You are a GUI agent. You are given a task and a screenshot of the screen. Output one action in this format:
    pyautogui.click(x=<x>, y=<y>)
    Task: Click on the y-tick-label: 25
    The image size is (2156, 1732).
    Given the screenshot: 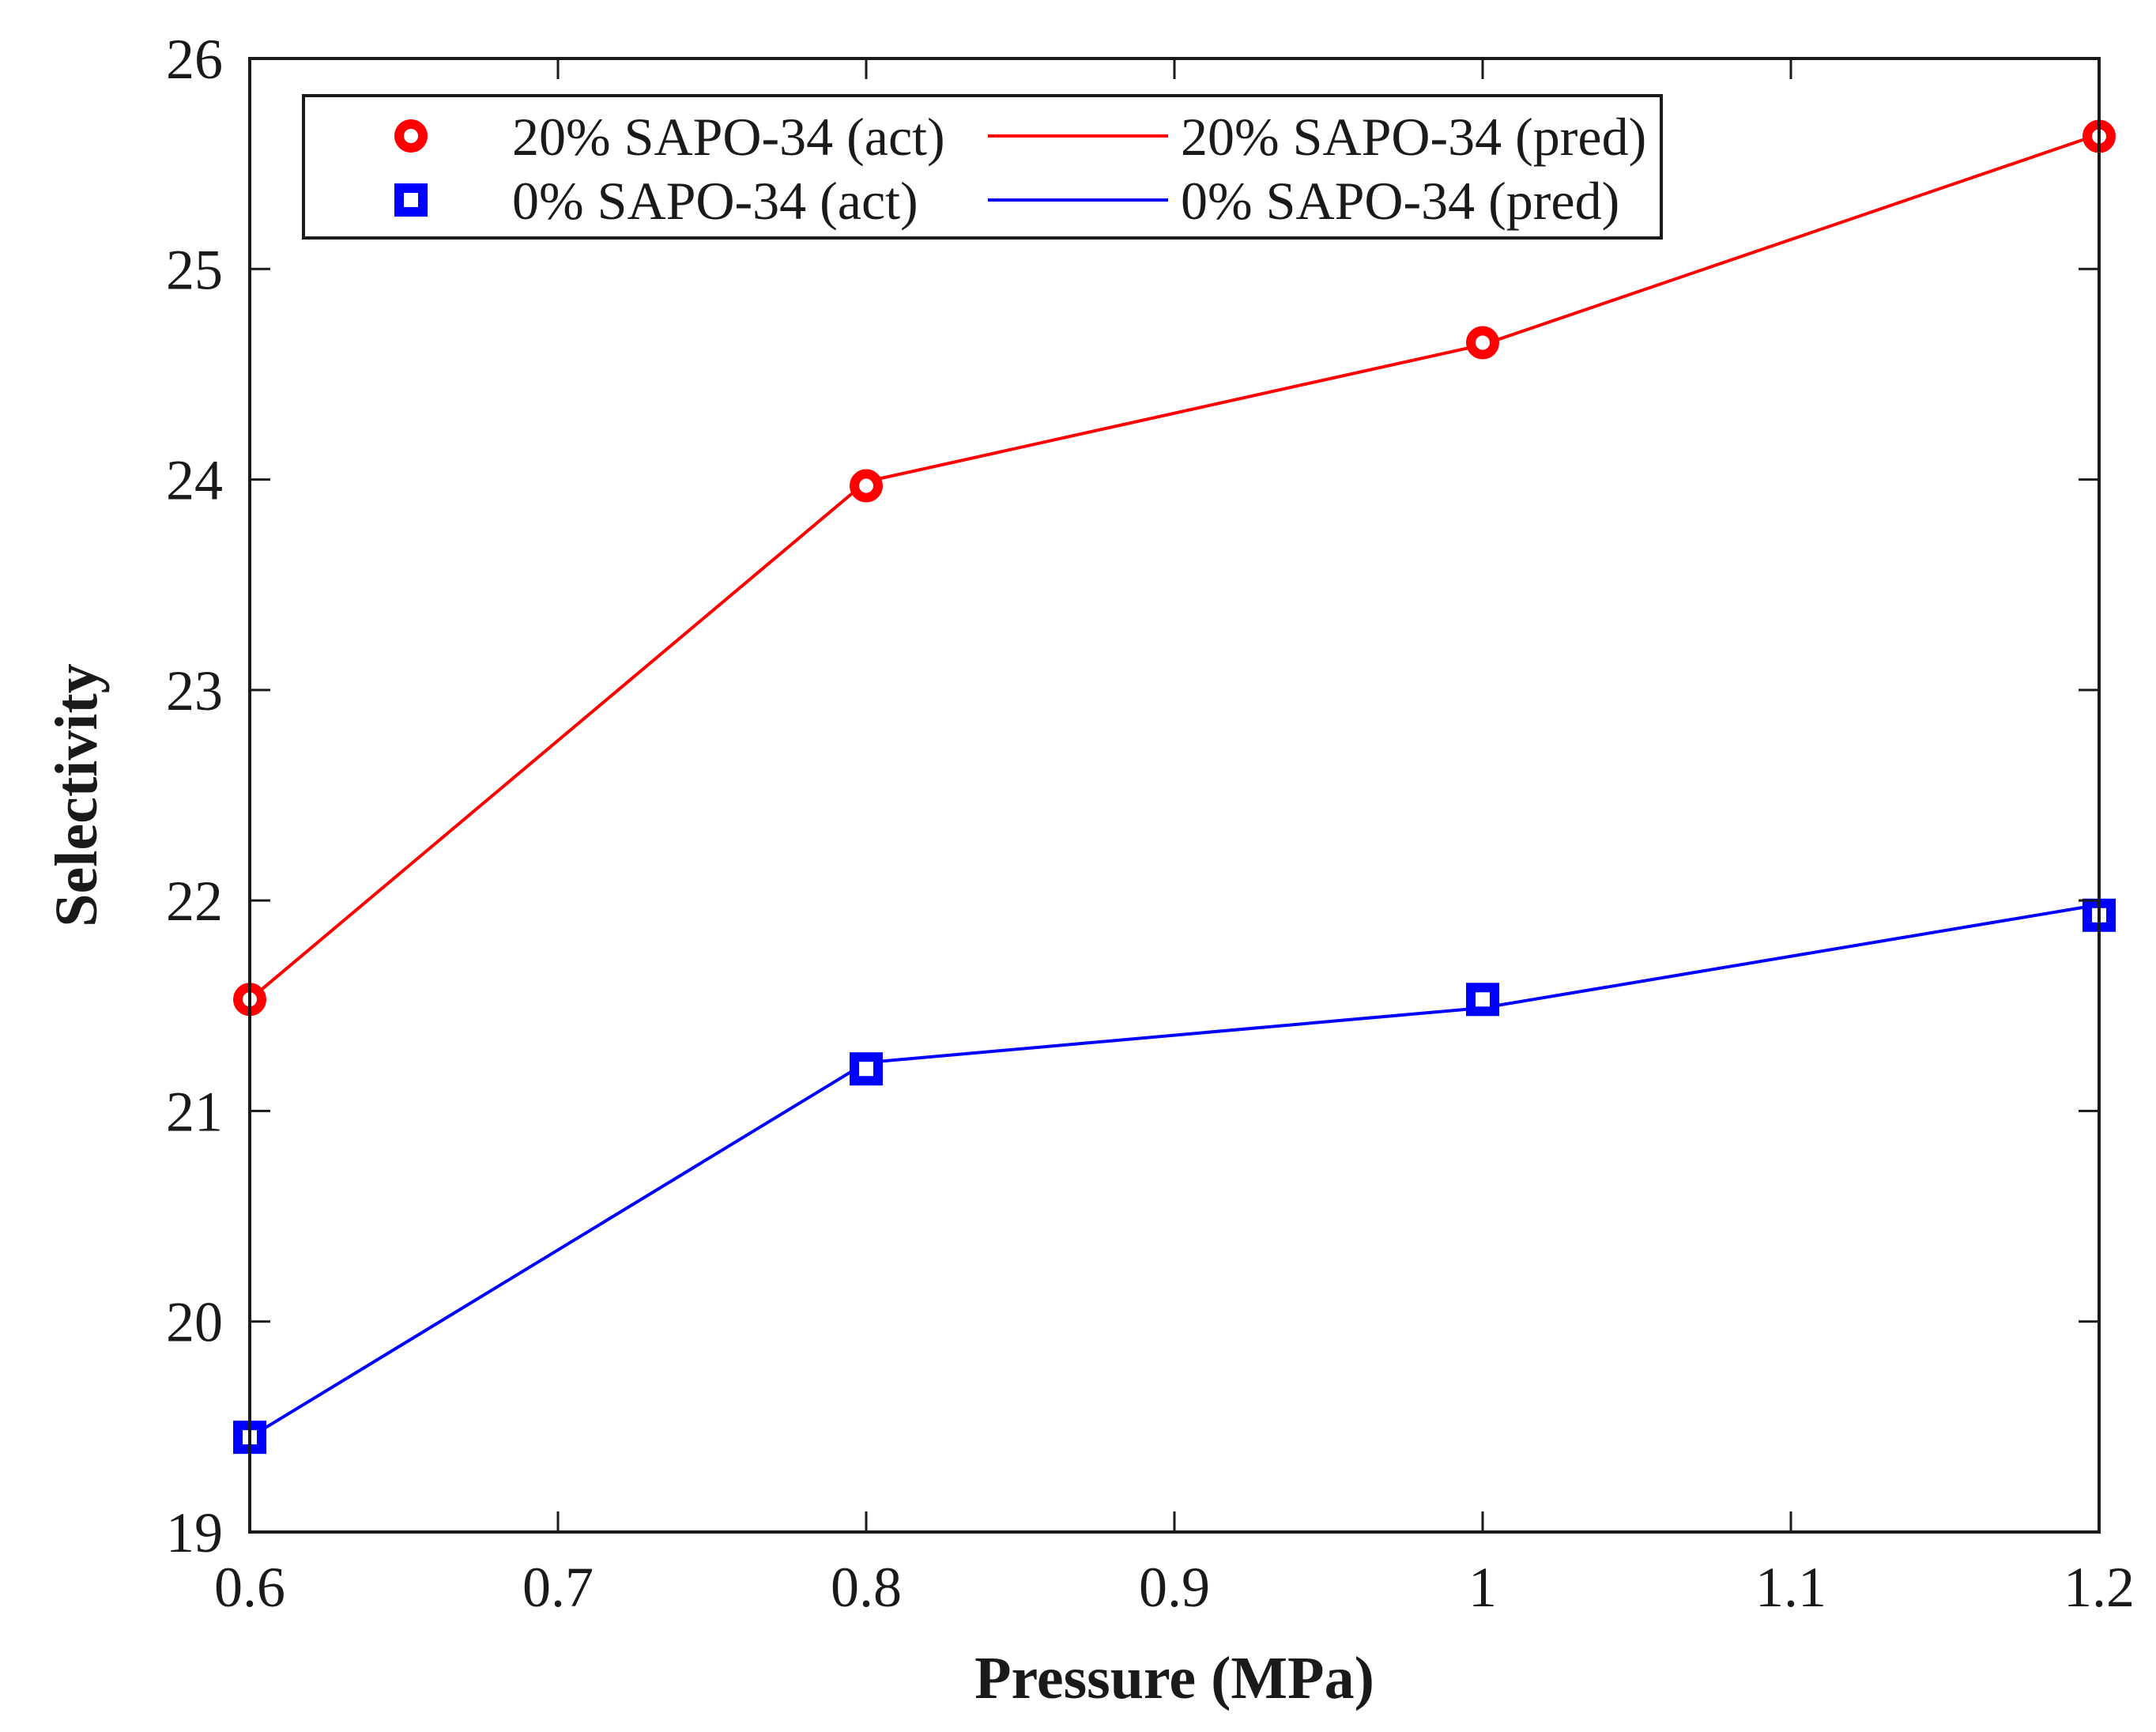 What is the action you would take?
    pyautogui.click(x=194, y=269)
    